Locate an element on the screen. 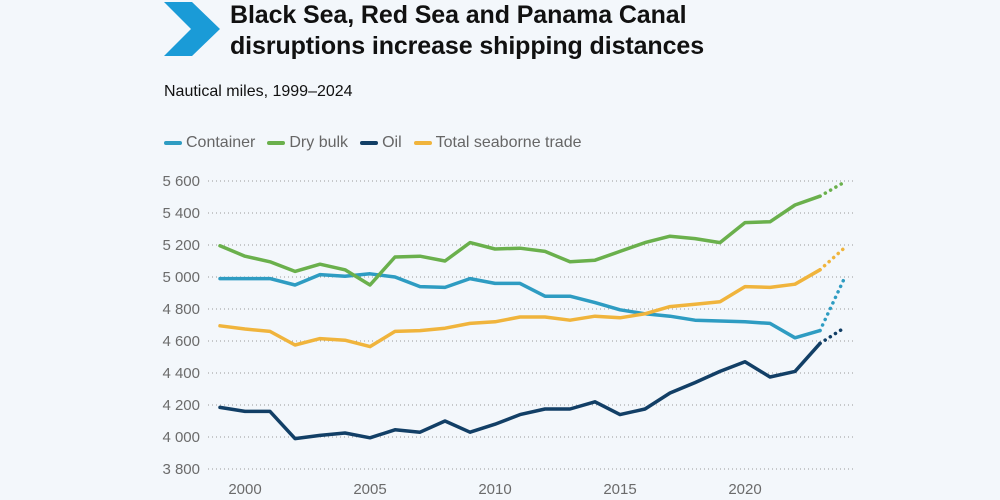 This screenshot has height=500, width=1000. chart-title-line2: disruptions increase shipping distances is located at coordinates (467, 46).